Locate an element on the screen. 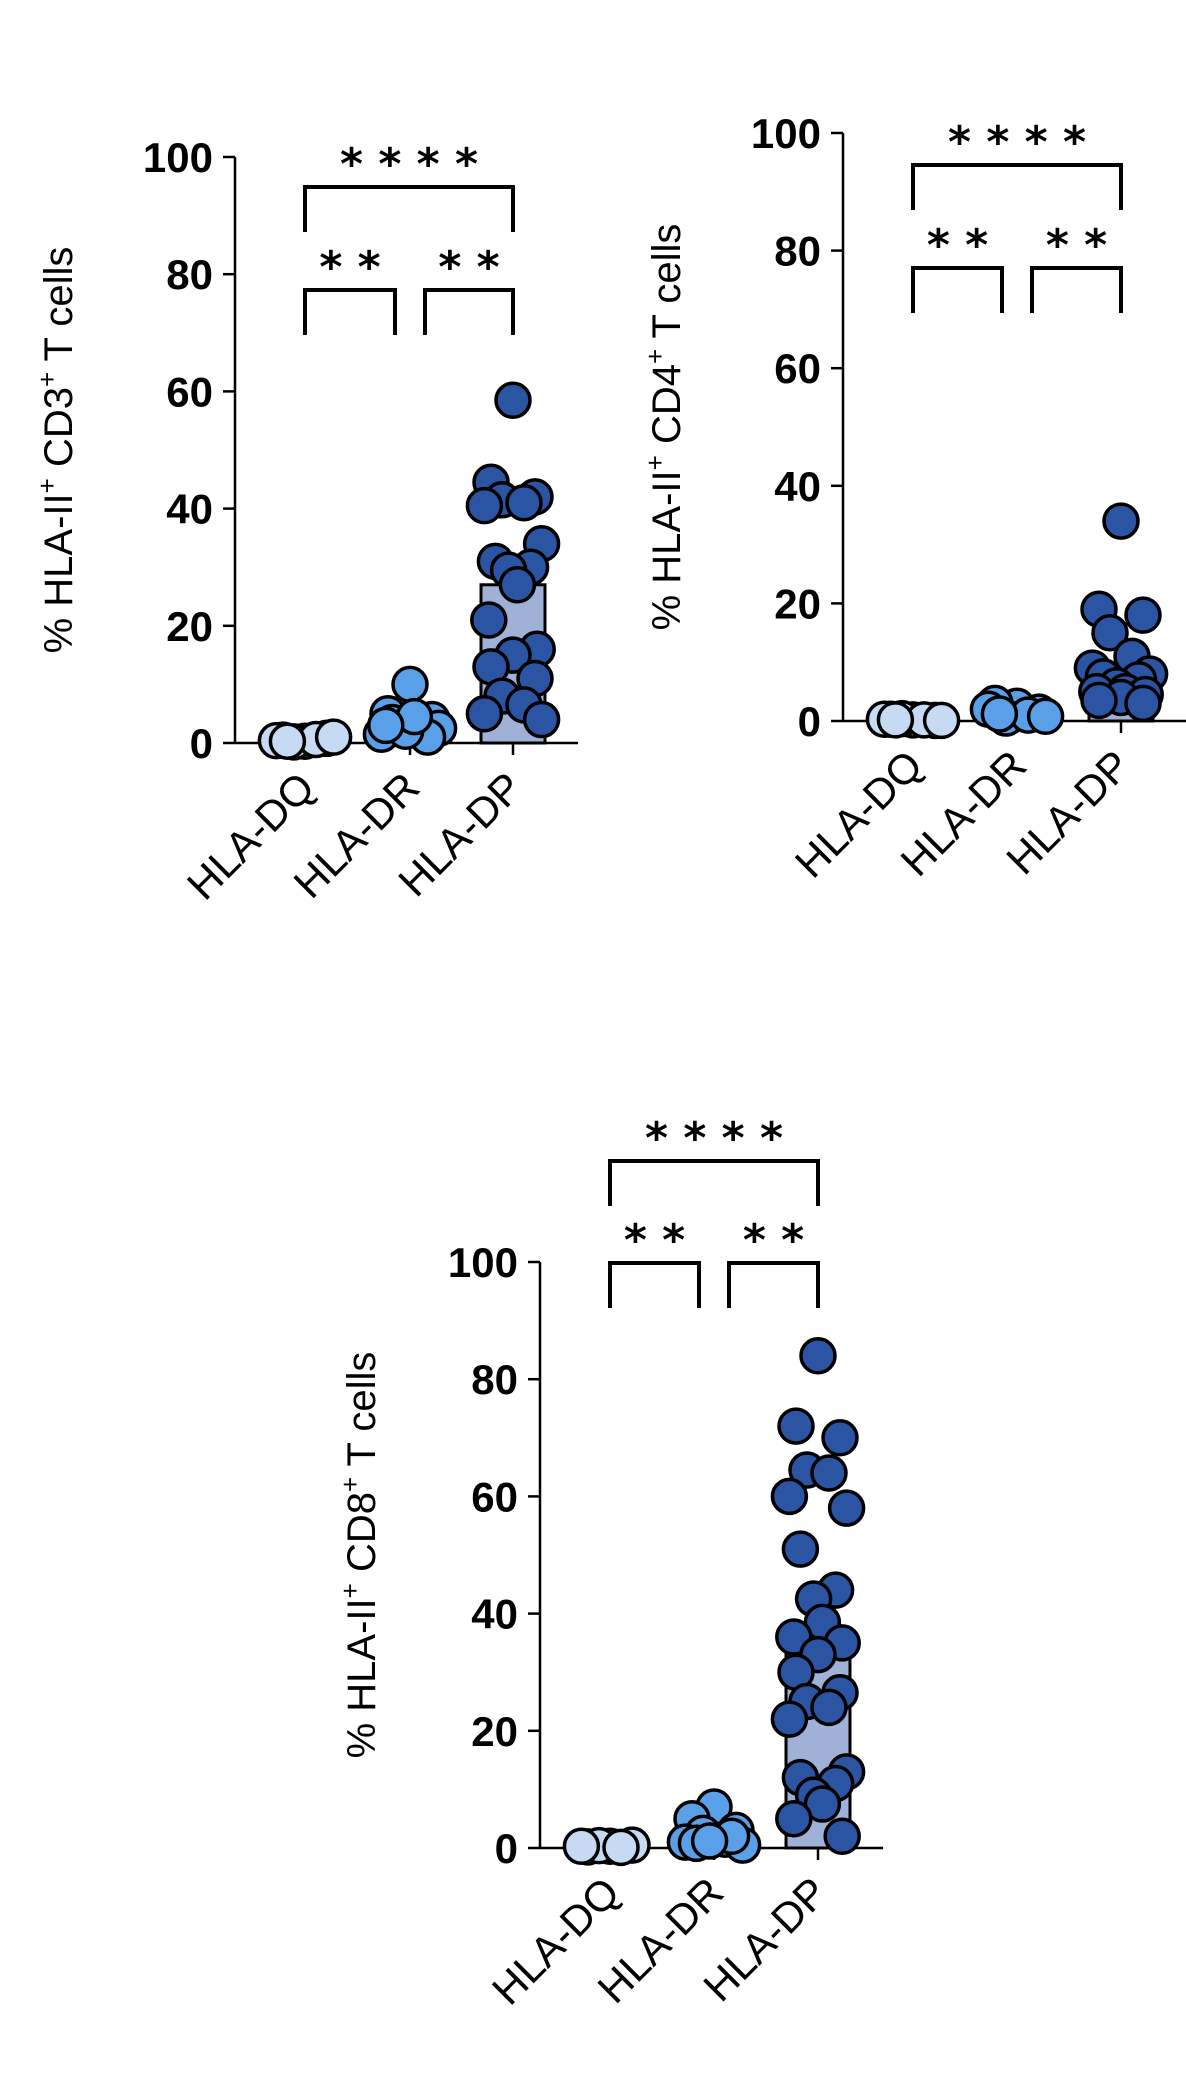 The height and width of the screenshot is (2076, 1186). y-axis-label: % HLA-II+ CD8+ T cells is located at coordinates (359, 1555).